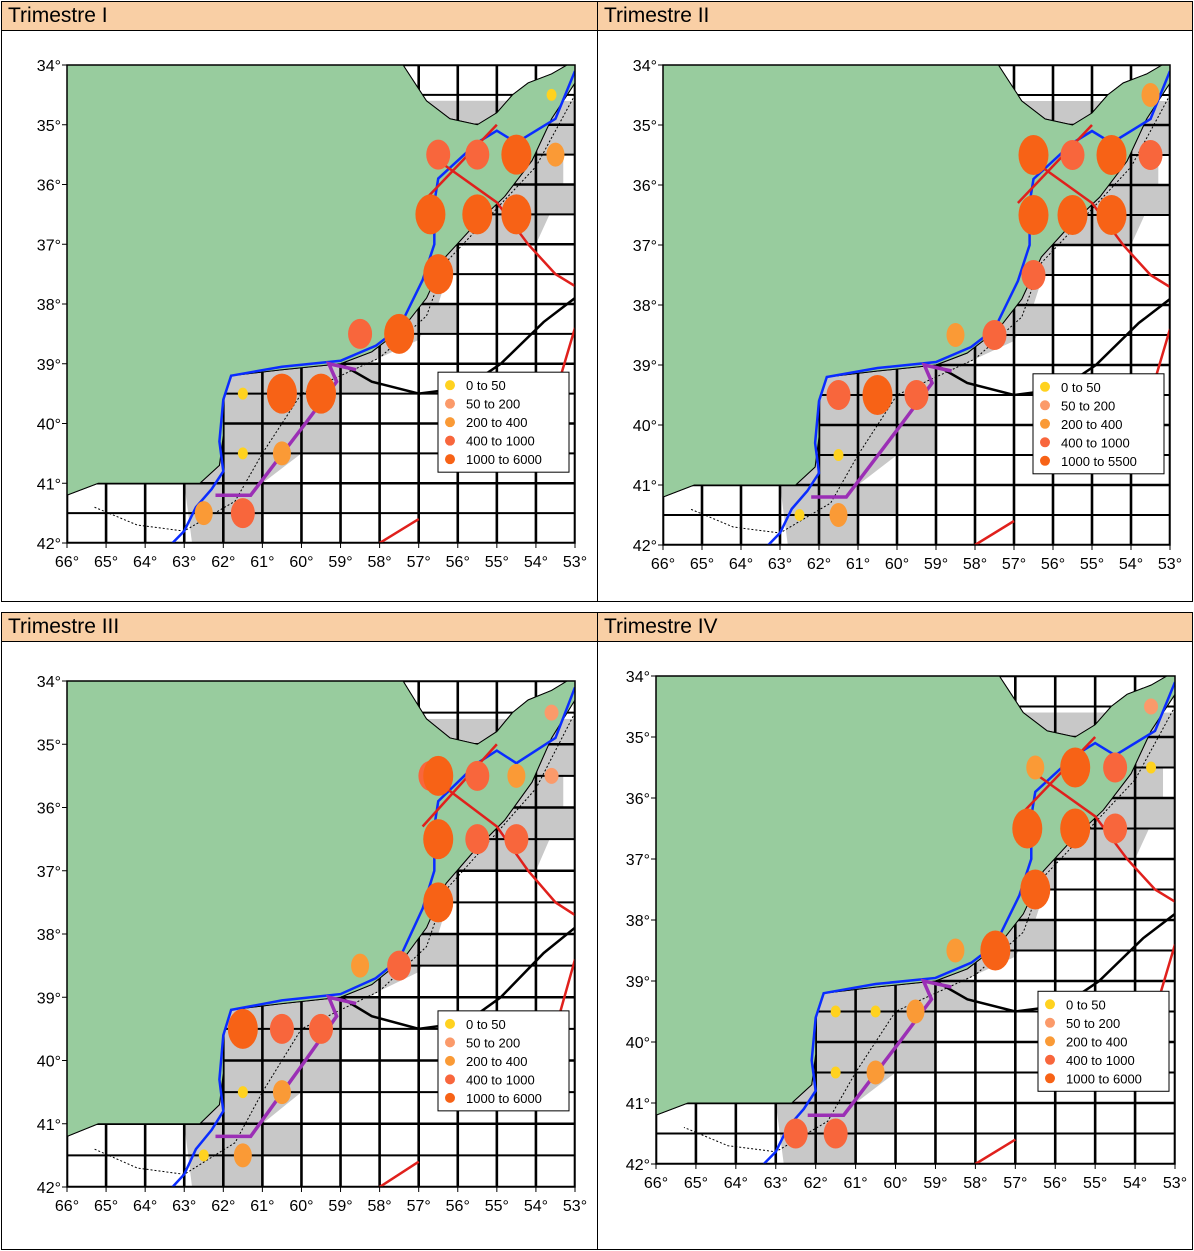 The image size is (1194, 1251). Describe the element at coordinates (741, 564) in the screenshot. I see `lon-label: 64°` at that location.